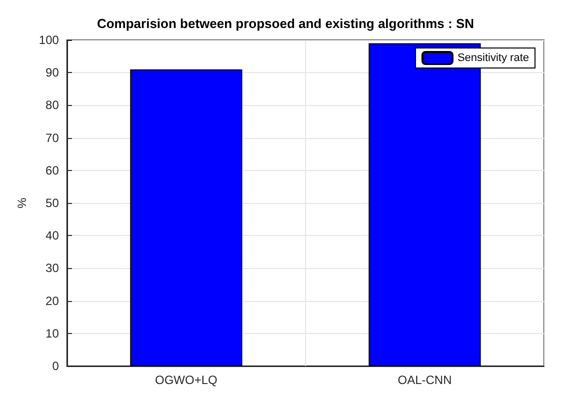  What do you see at coordinates (53, 137) in the screenshot?
I see `y-tick-label: 70` at bounding box center [53, 137].